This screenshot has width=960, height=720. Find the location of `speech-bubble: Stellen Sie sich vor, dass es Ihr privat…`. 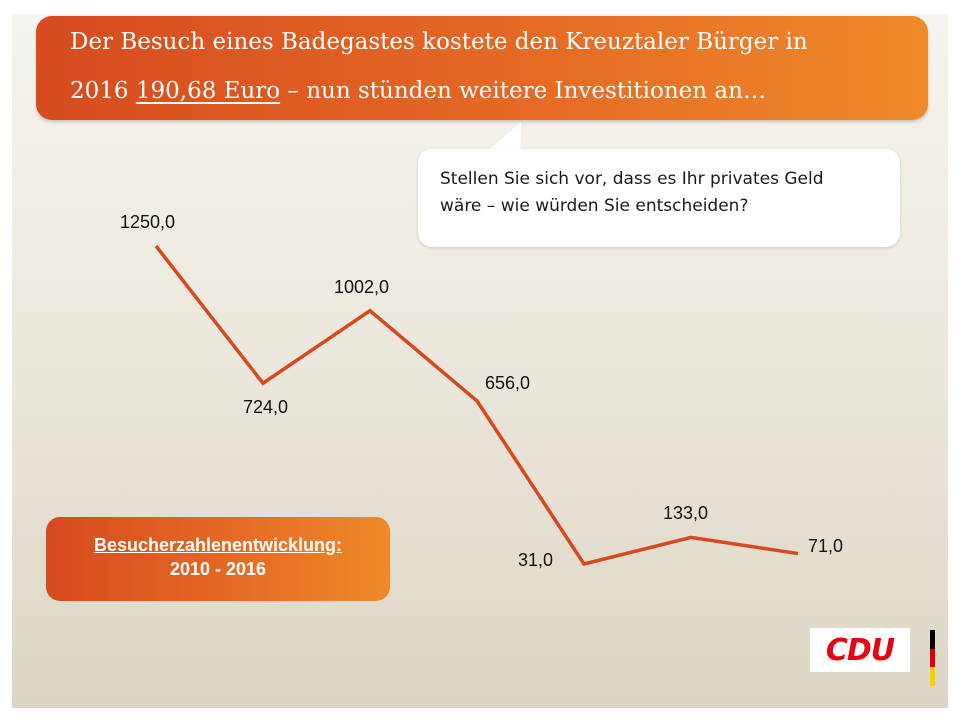

speech-bubble: Stellen Sie sich vor, dass es Ihr privat… is located at coordinates (659, 198).